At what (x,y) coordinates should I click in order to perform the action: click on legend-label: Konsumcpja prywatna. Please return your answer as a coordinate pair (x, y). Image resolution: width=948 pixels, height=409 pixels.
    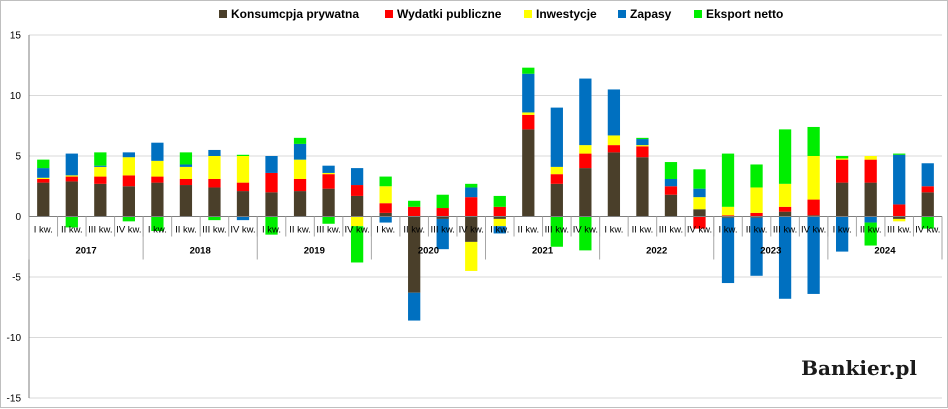
    Looking at the image, I should click on (295, 14).